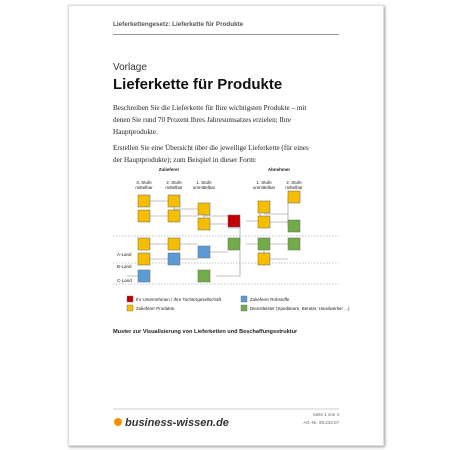  Describe the element at coordinates (326, 414) in the screenshot. I see `page-number: Seite 1 von 4` at that location.